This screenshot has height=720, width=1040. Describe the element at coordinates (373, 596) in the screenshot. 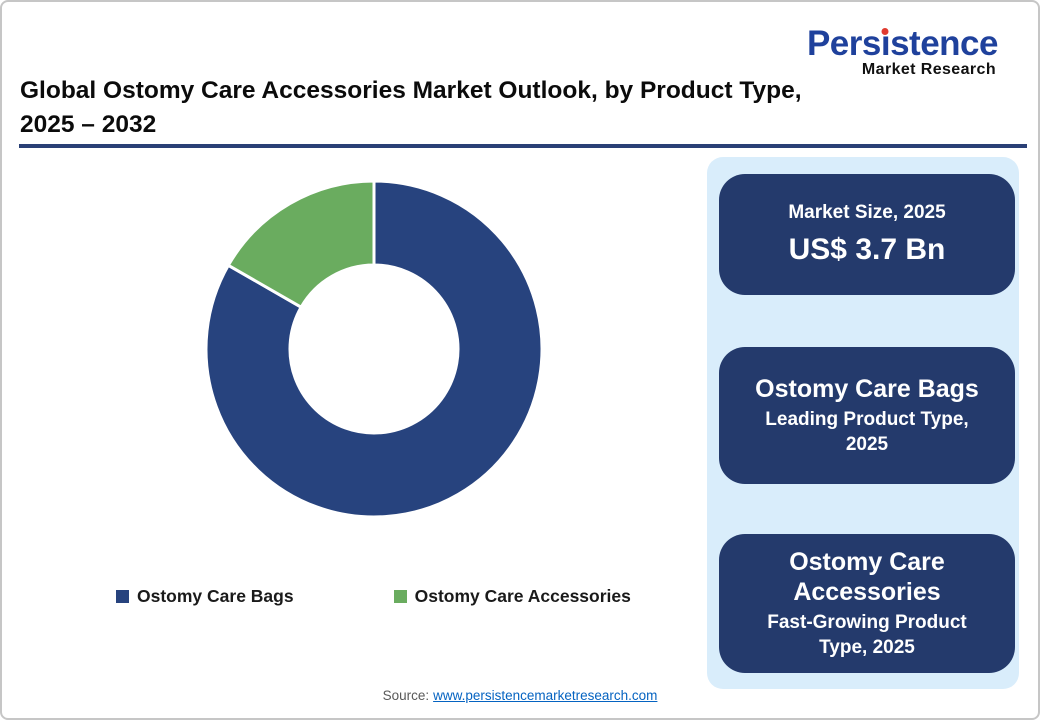

I see `chart-legend: Ostomy Care Bags Ostomy Care Accessories` at that location.